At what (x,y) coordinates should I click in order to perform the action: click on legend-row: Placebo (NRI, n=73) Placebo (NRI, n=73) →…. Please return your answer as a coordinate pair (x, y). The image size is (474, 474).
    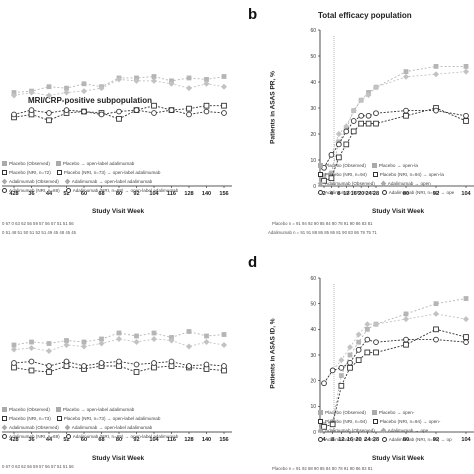
    Looking at the image, I should click on (93, 418).